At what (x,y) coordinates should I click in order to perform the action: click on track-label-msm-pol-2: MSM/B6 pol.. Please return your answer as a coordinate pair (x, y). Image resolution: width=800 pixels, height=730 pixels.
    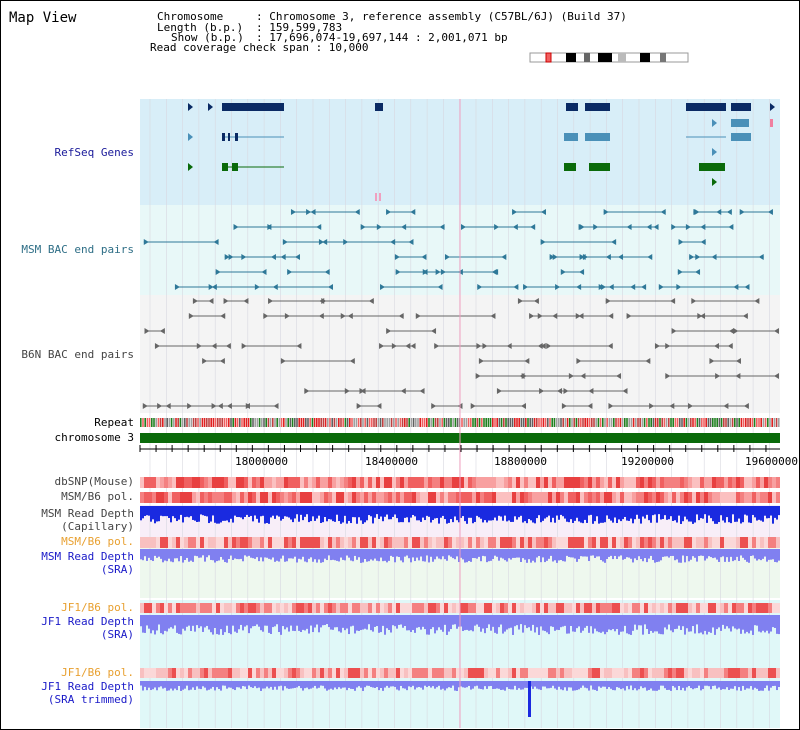
    Looking at the image, I should click on (97, 541).